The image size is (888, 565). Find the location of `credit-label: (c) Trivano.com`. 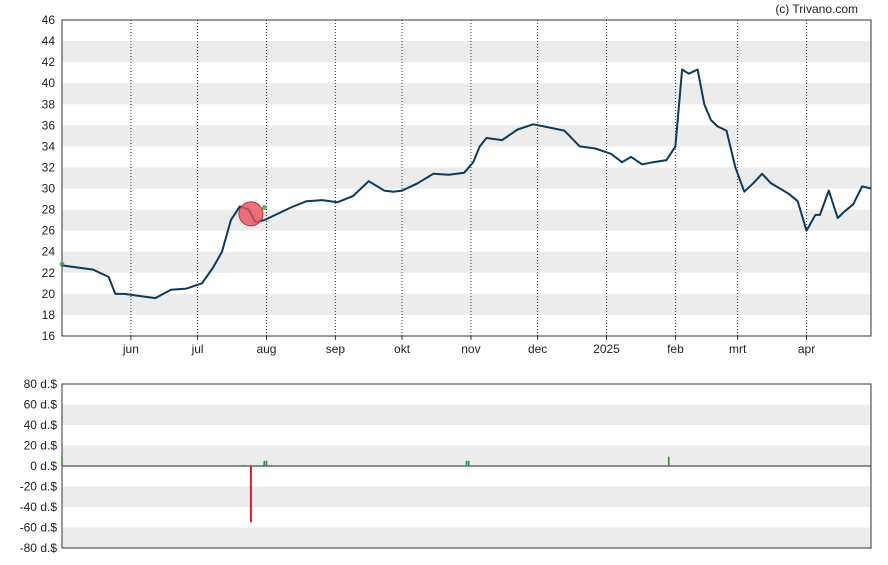

credit-label: (c) Trivano.com is located at coordinates (816, 9).